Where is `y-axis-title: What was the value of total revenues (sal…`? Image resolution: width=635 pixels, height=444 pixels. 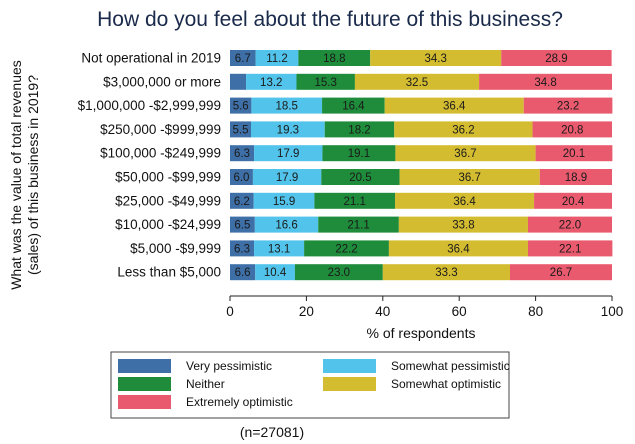
y-axis-title: What was the value of total revenues (sal… is located at coordinates (24, 175).